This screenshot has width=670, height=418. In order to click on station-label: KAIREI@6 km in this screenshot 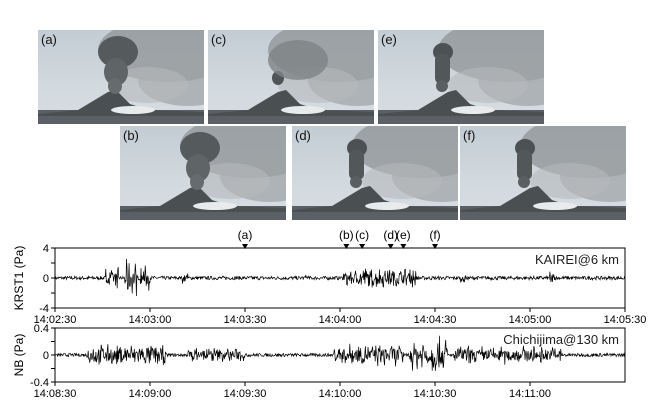, I will do `click(577, 259)`.